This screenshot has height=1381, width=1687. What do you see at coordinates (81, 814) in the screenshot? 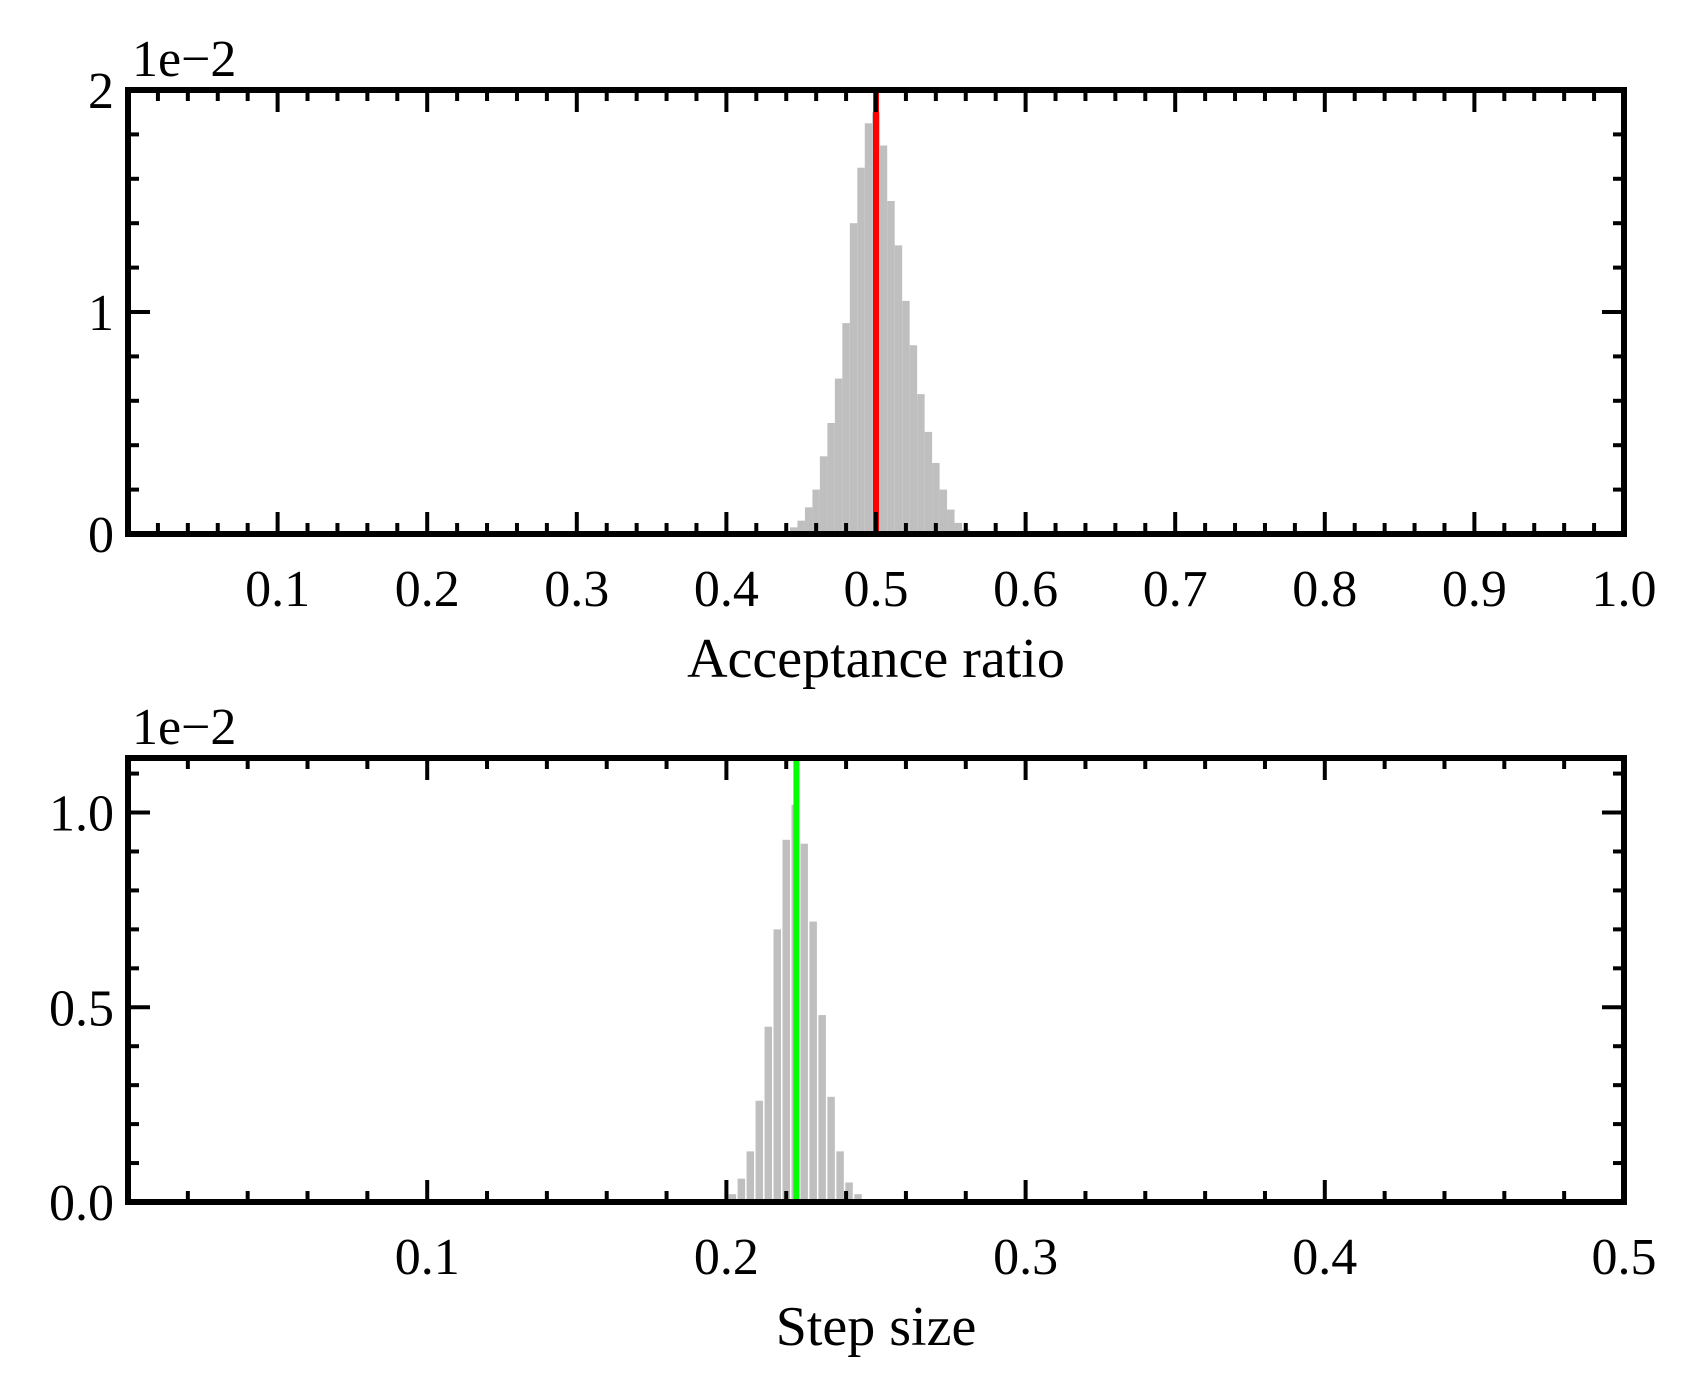
I see `step-size-y-tick-label-2: 1.0` at bounding box center [81, 814].